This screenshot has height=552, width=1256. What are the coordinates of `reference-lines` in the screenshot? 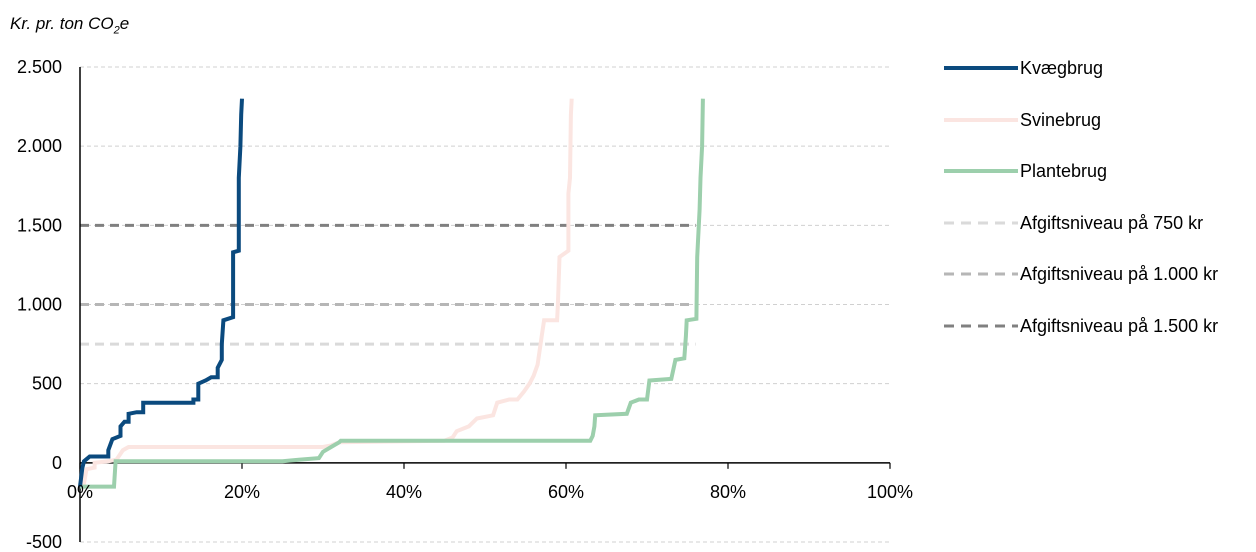 It's located at (388, 284).